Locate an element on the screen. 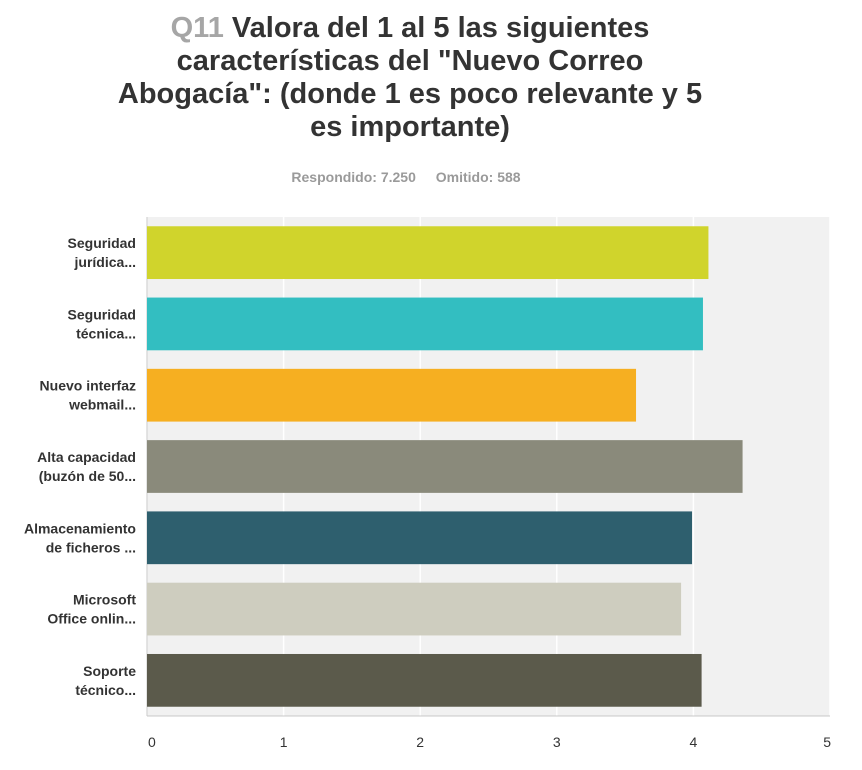 This screenshot has width=862, height=770. category-label: Alta capacidad is located at coordinates (86, 457).